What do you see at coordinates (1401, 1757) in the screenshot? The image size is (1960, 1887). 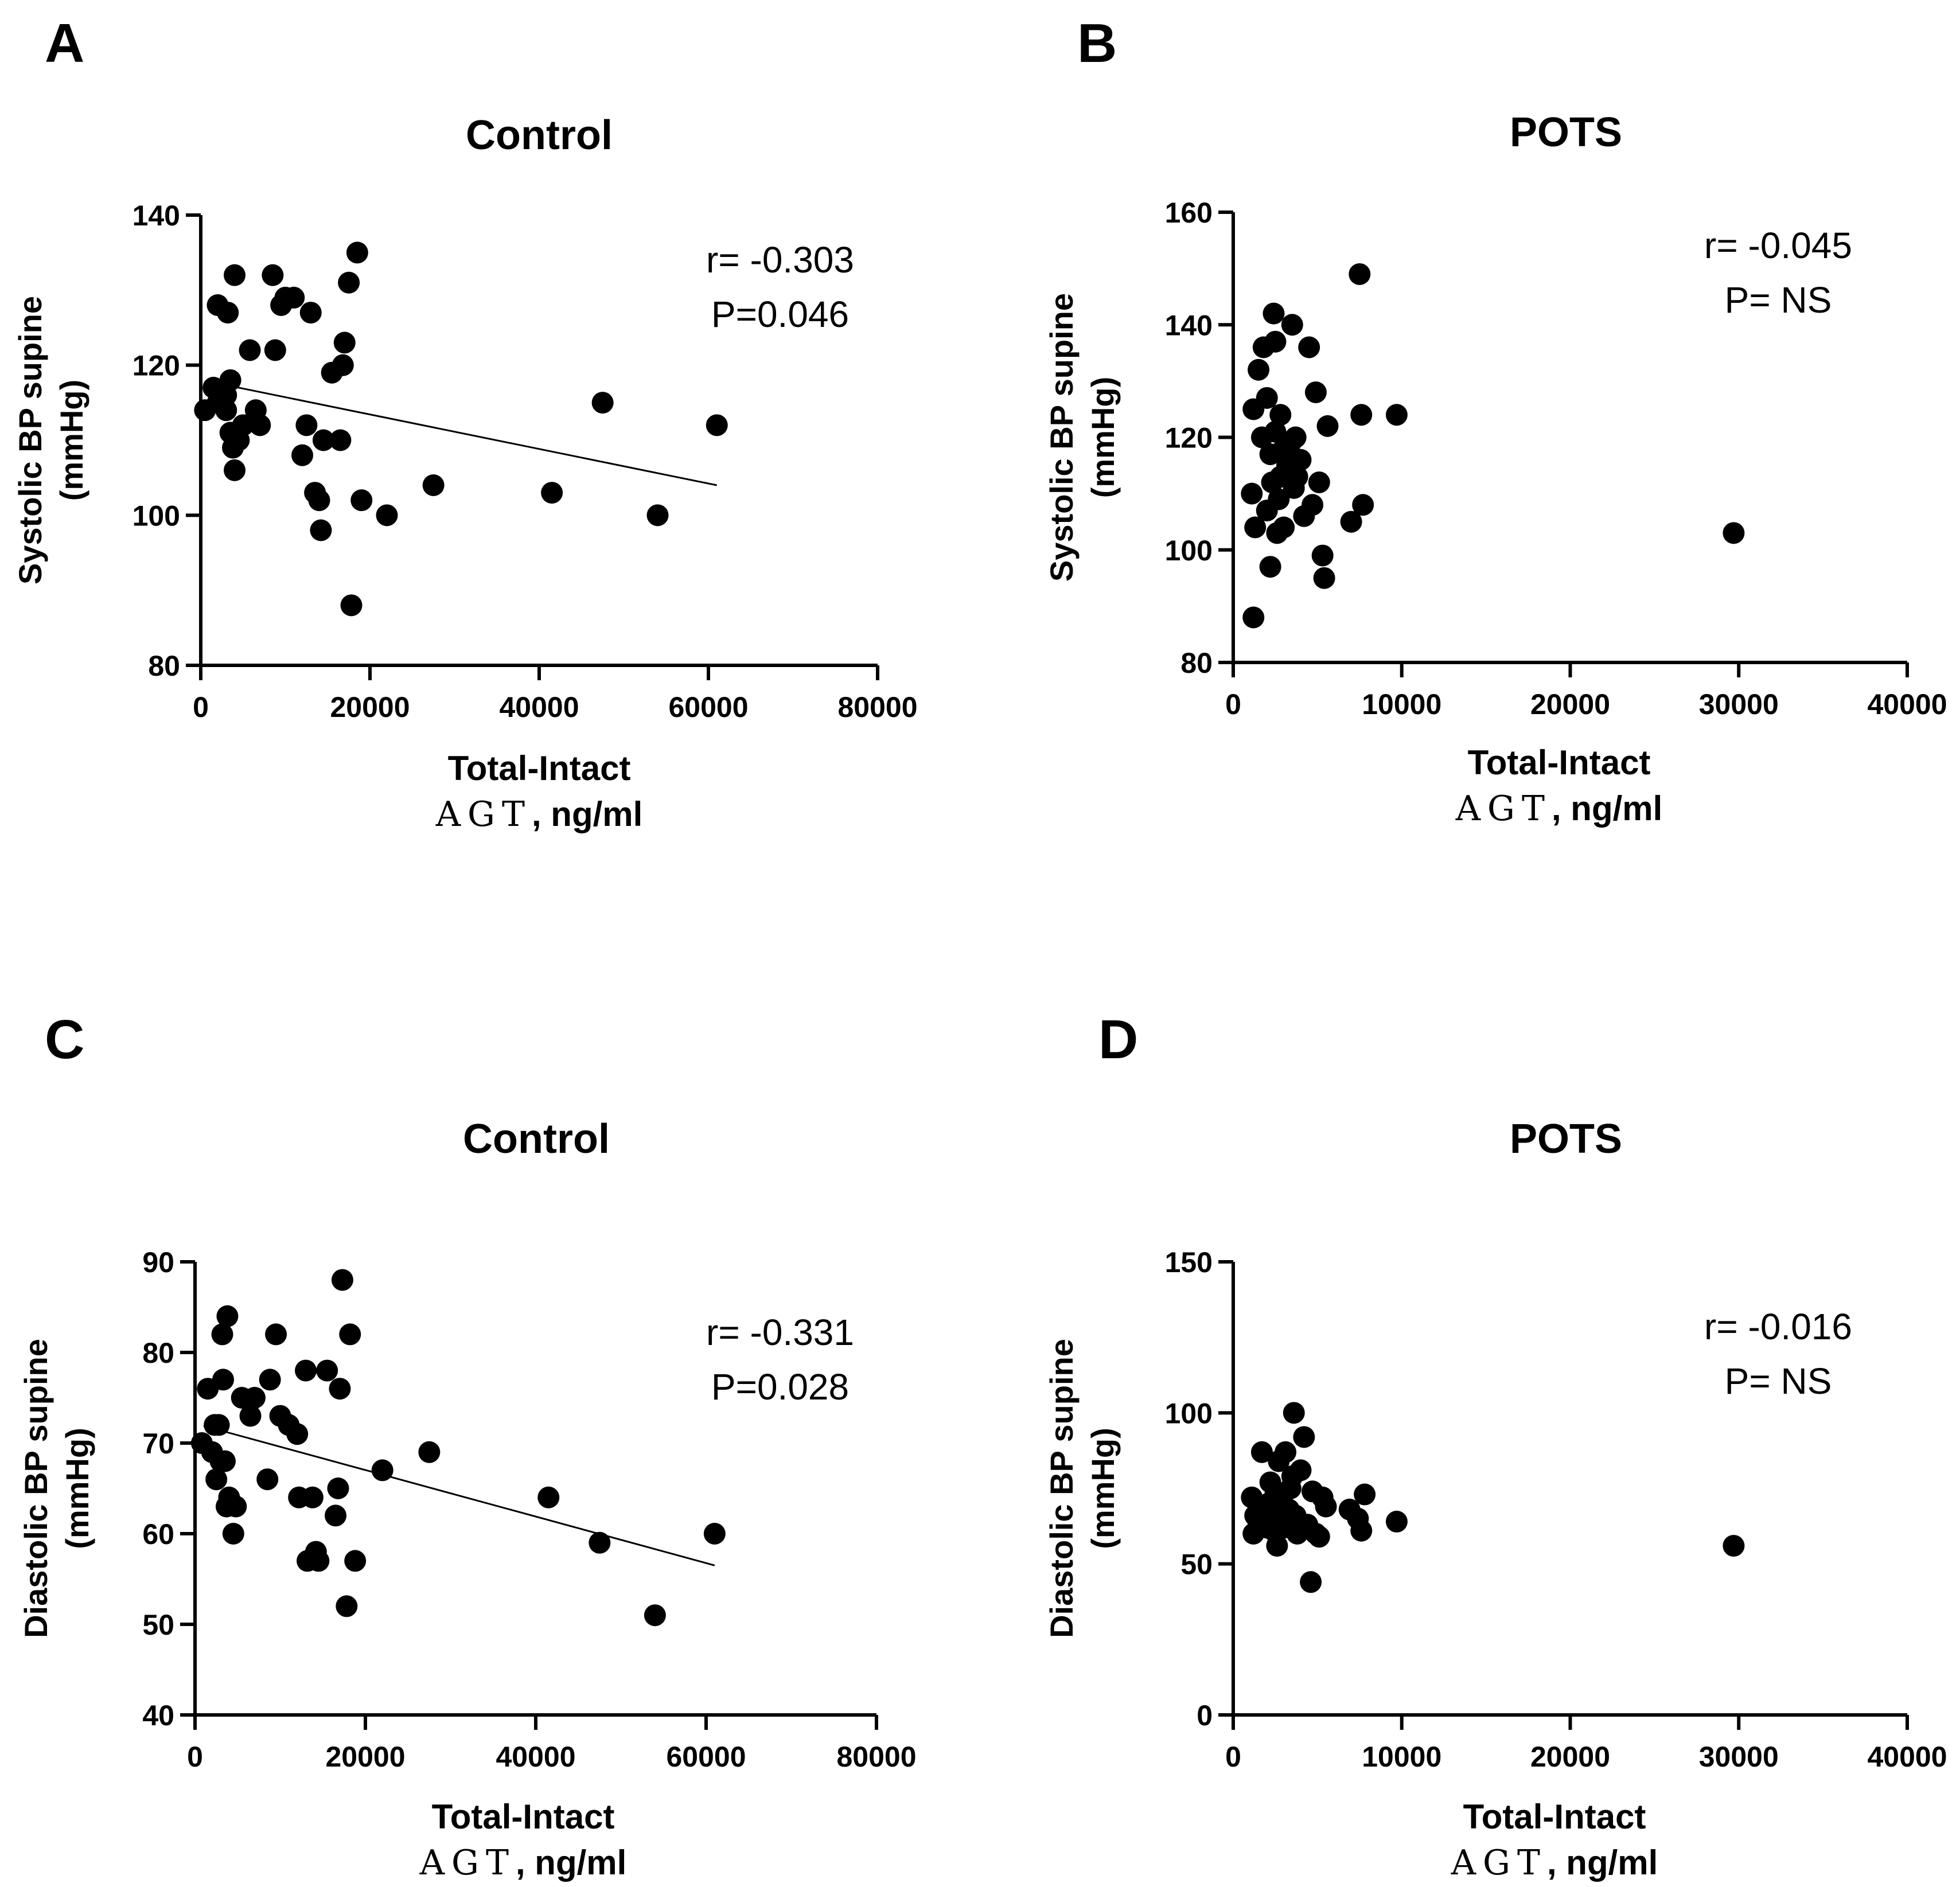 I see `x-tick-label: 10000` at bounding box center [1401, 1757].